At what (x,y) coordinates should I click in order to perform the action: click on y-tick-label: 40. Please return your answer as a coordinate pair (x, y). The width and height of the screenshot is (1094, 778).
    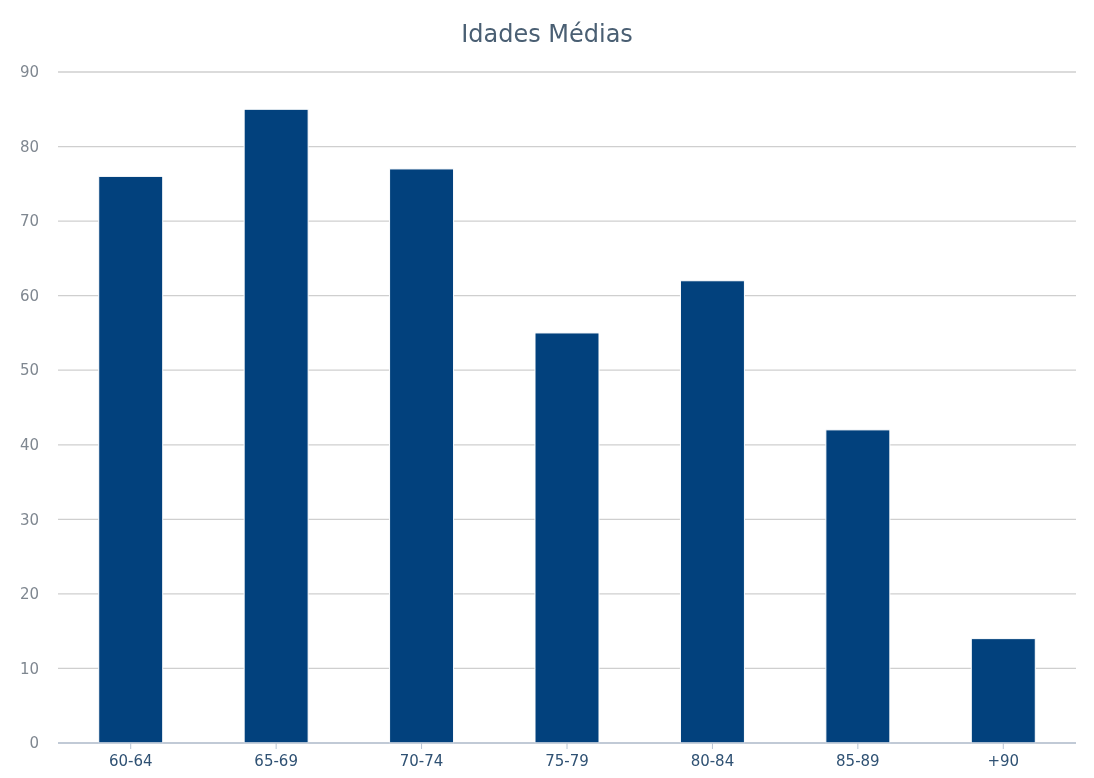
    Looking at the image, I should click on (29, 445).